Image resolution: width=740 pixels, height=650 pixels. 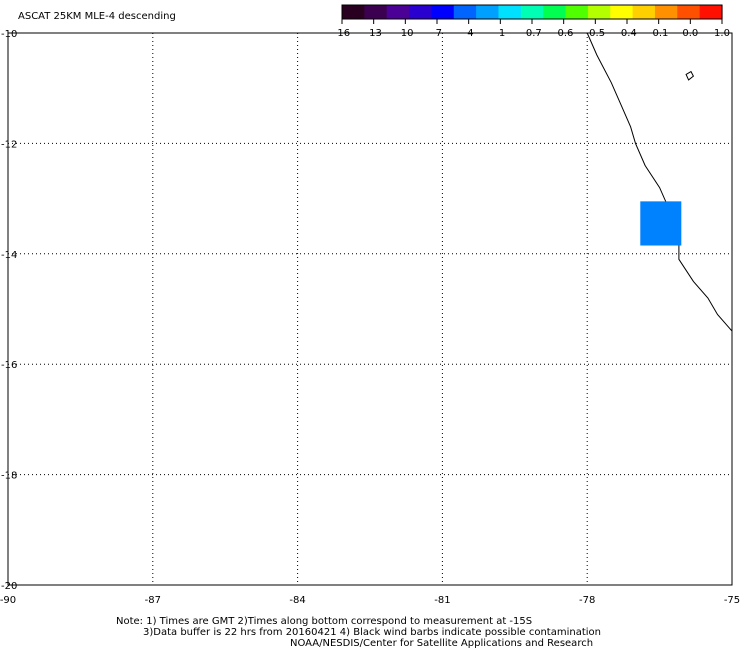 What do you see at coordinates (9, 34) in the screenshot?
I see `lat-label: -10` at bounding box center [9, 34].